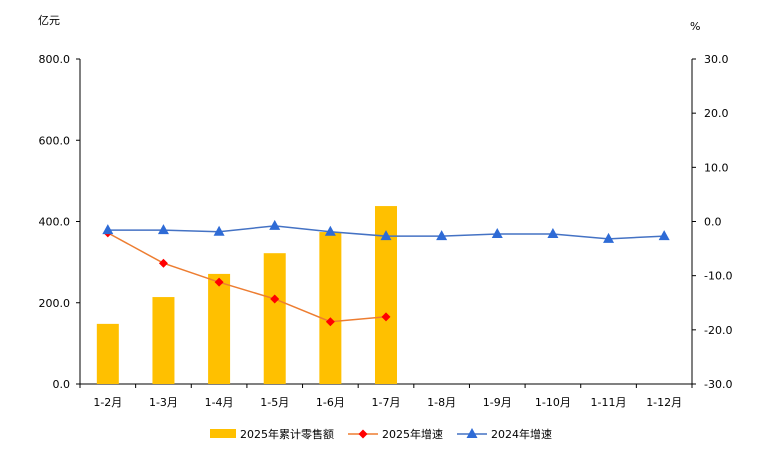 The image size is (762, 460). What do you see at coordinates (521, 434) in the screenshot?
I see `legend-label: 2024年增速` at bounding box center [521, 434].